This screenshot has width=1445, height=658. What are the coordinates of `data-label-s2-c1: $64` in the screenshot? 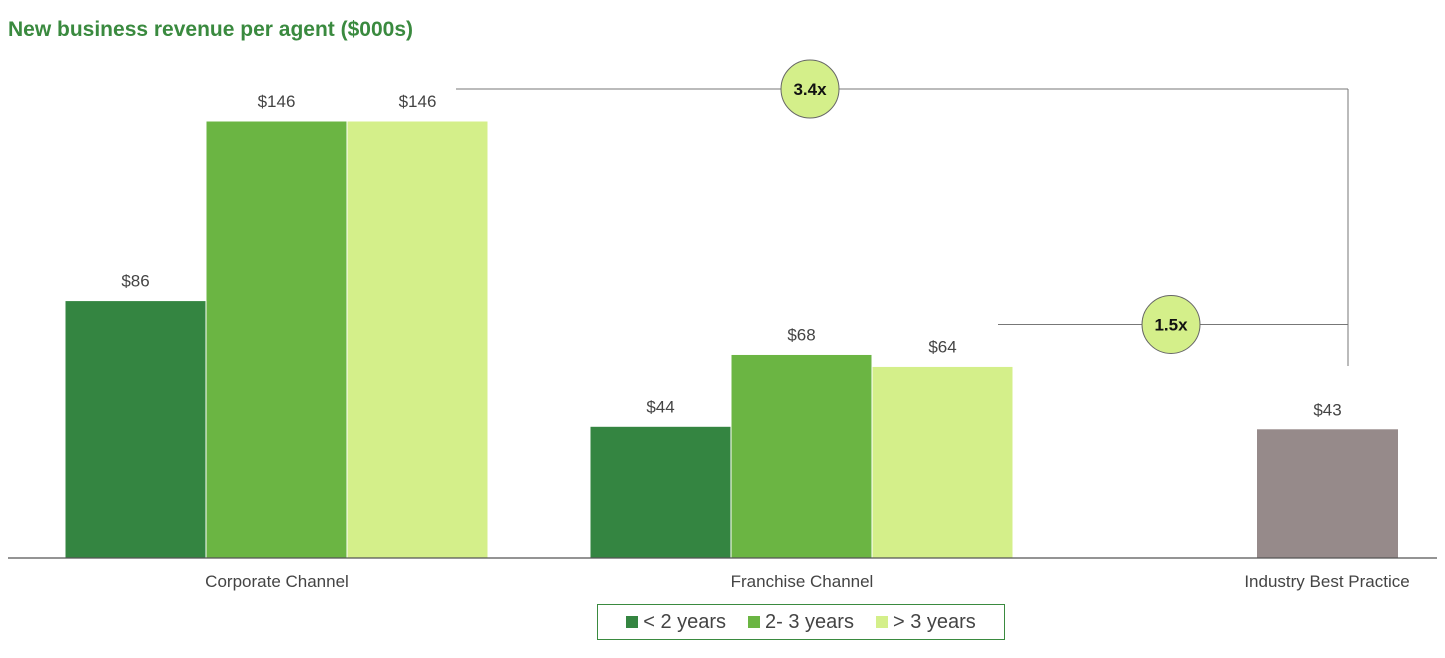 It's located at (942, 346).